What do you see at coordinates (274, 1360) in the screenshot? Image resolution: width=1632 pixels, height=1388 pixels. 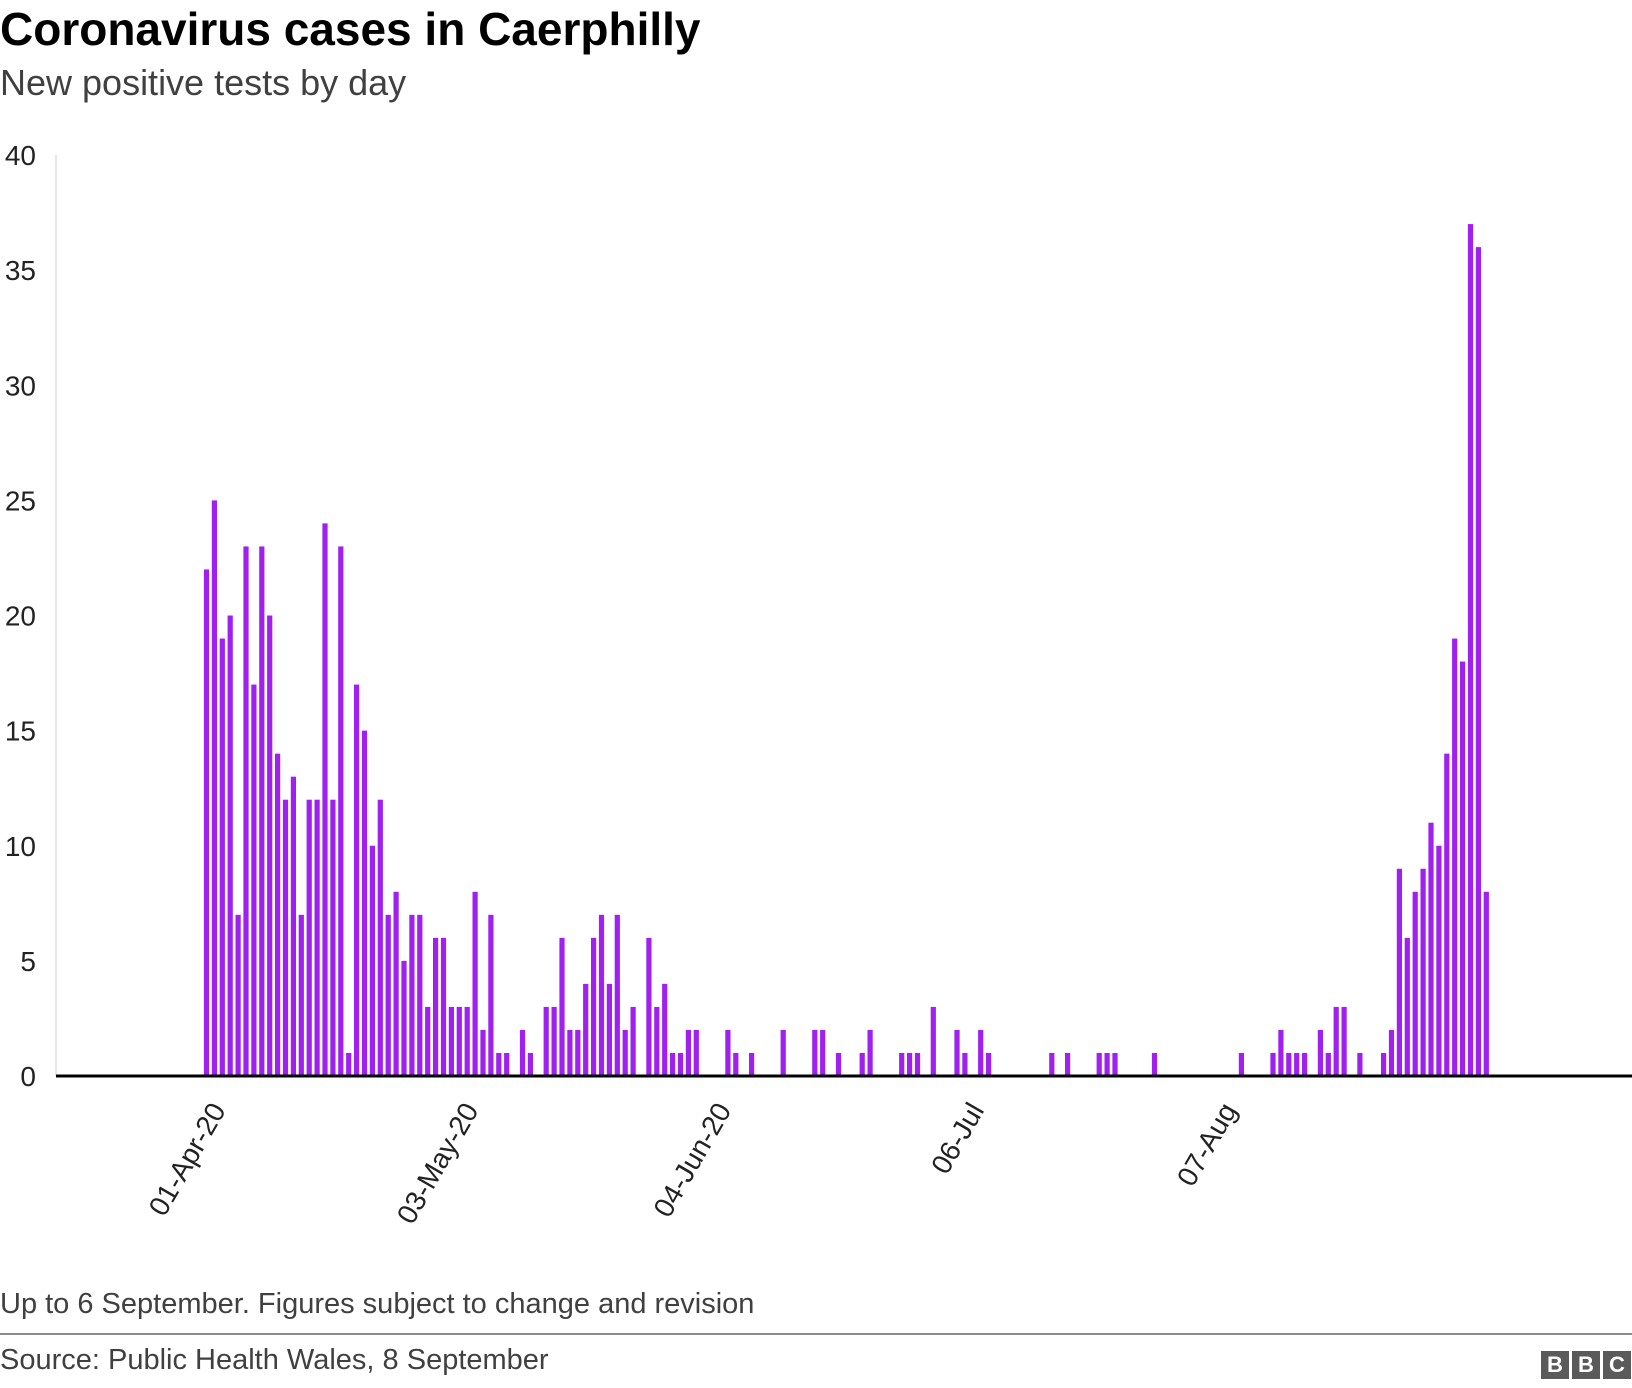 I see `source-text: Source: Public Health Wales, 8 September` at bounding box center [274, 1360].